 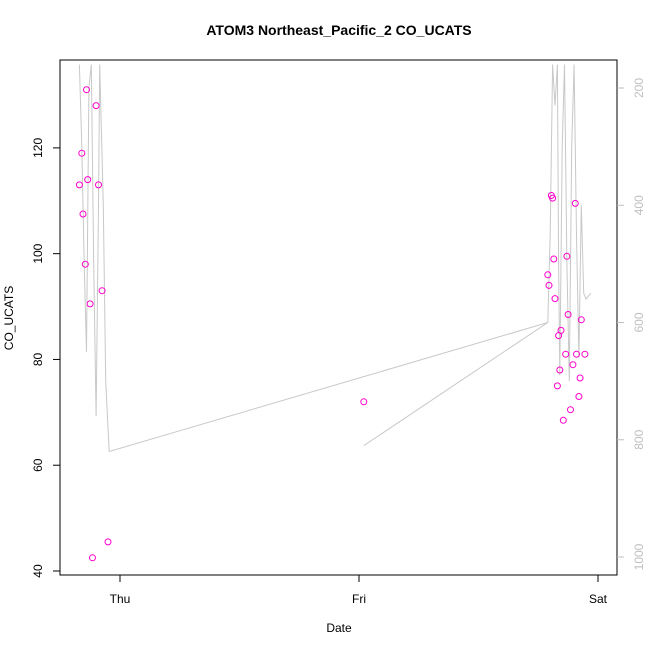 What do you see at coordinates (120, 599) in the screenshot?
I see `x-tick-label: Thu` at bounding box center [120, 599].